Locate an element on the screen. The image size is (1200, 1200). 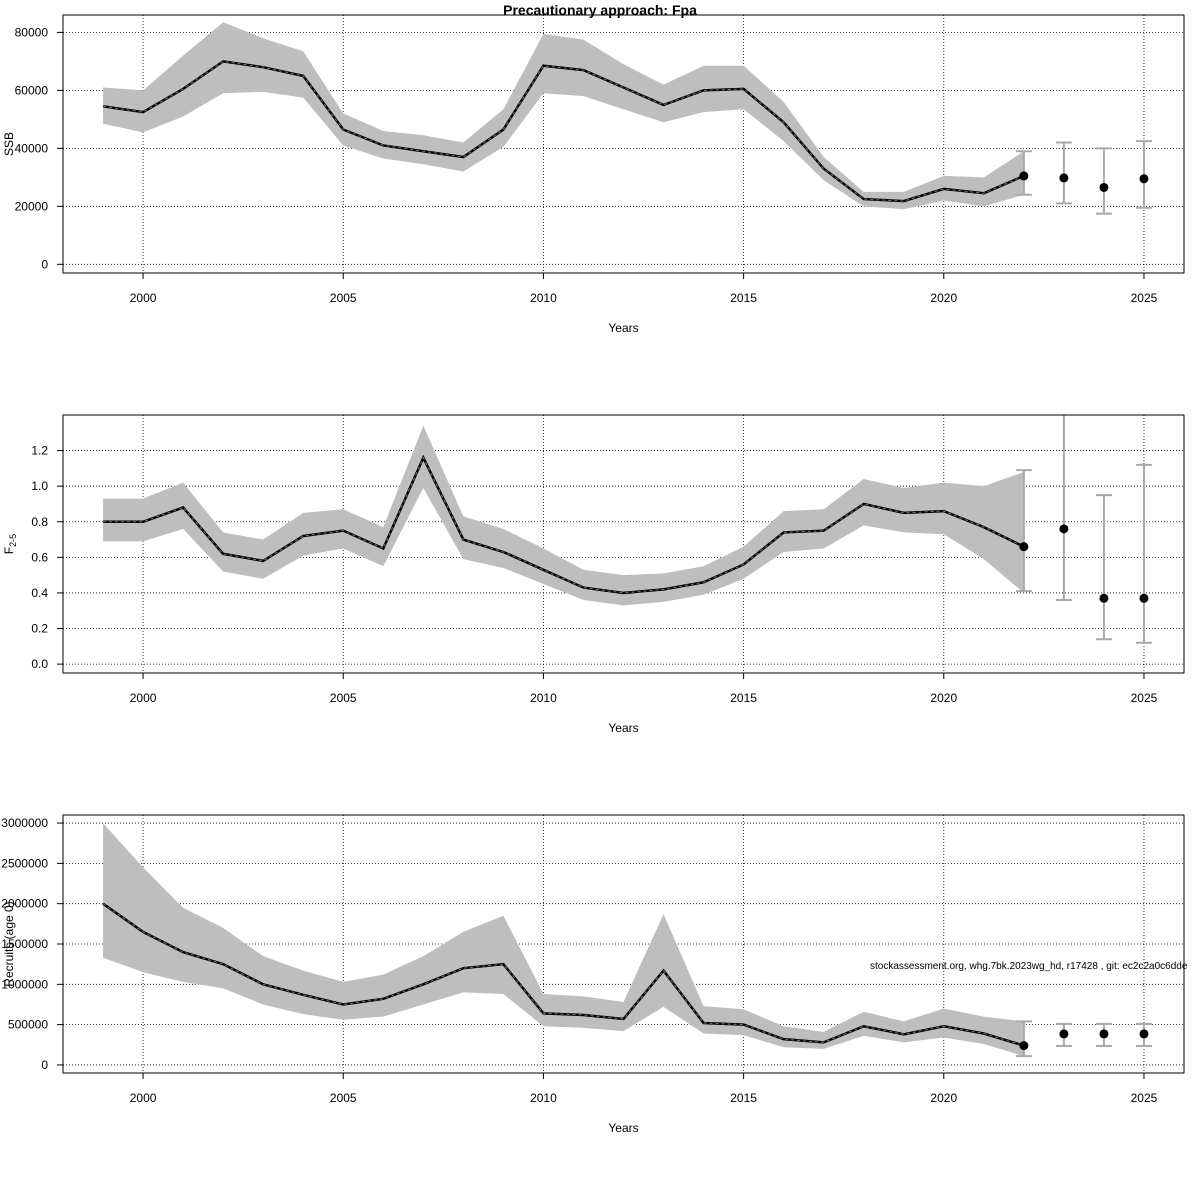
y-tick-label: 60000 is located at coordinates (32, 90).